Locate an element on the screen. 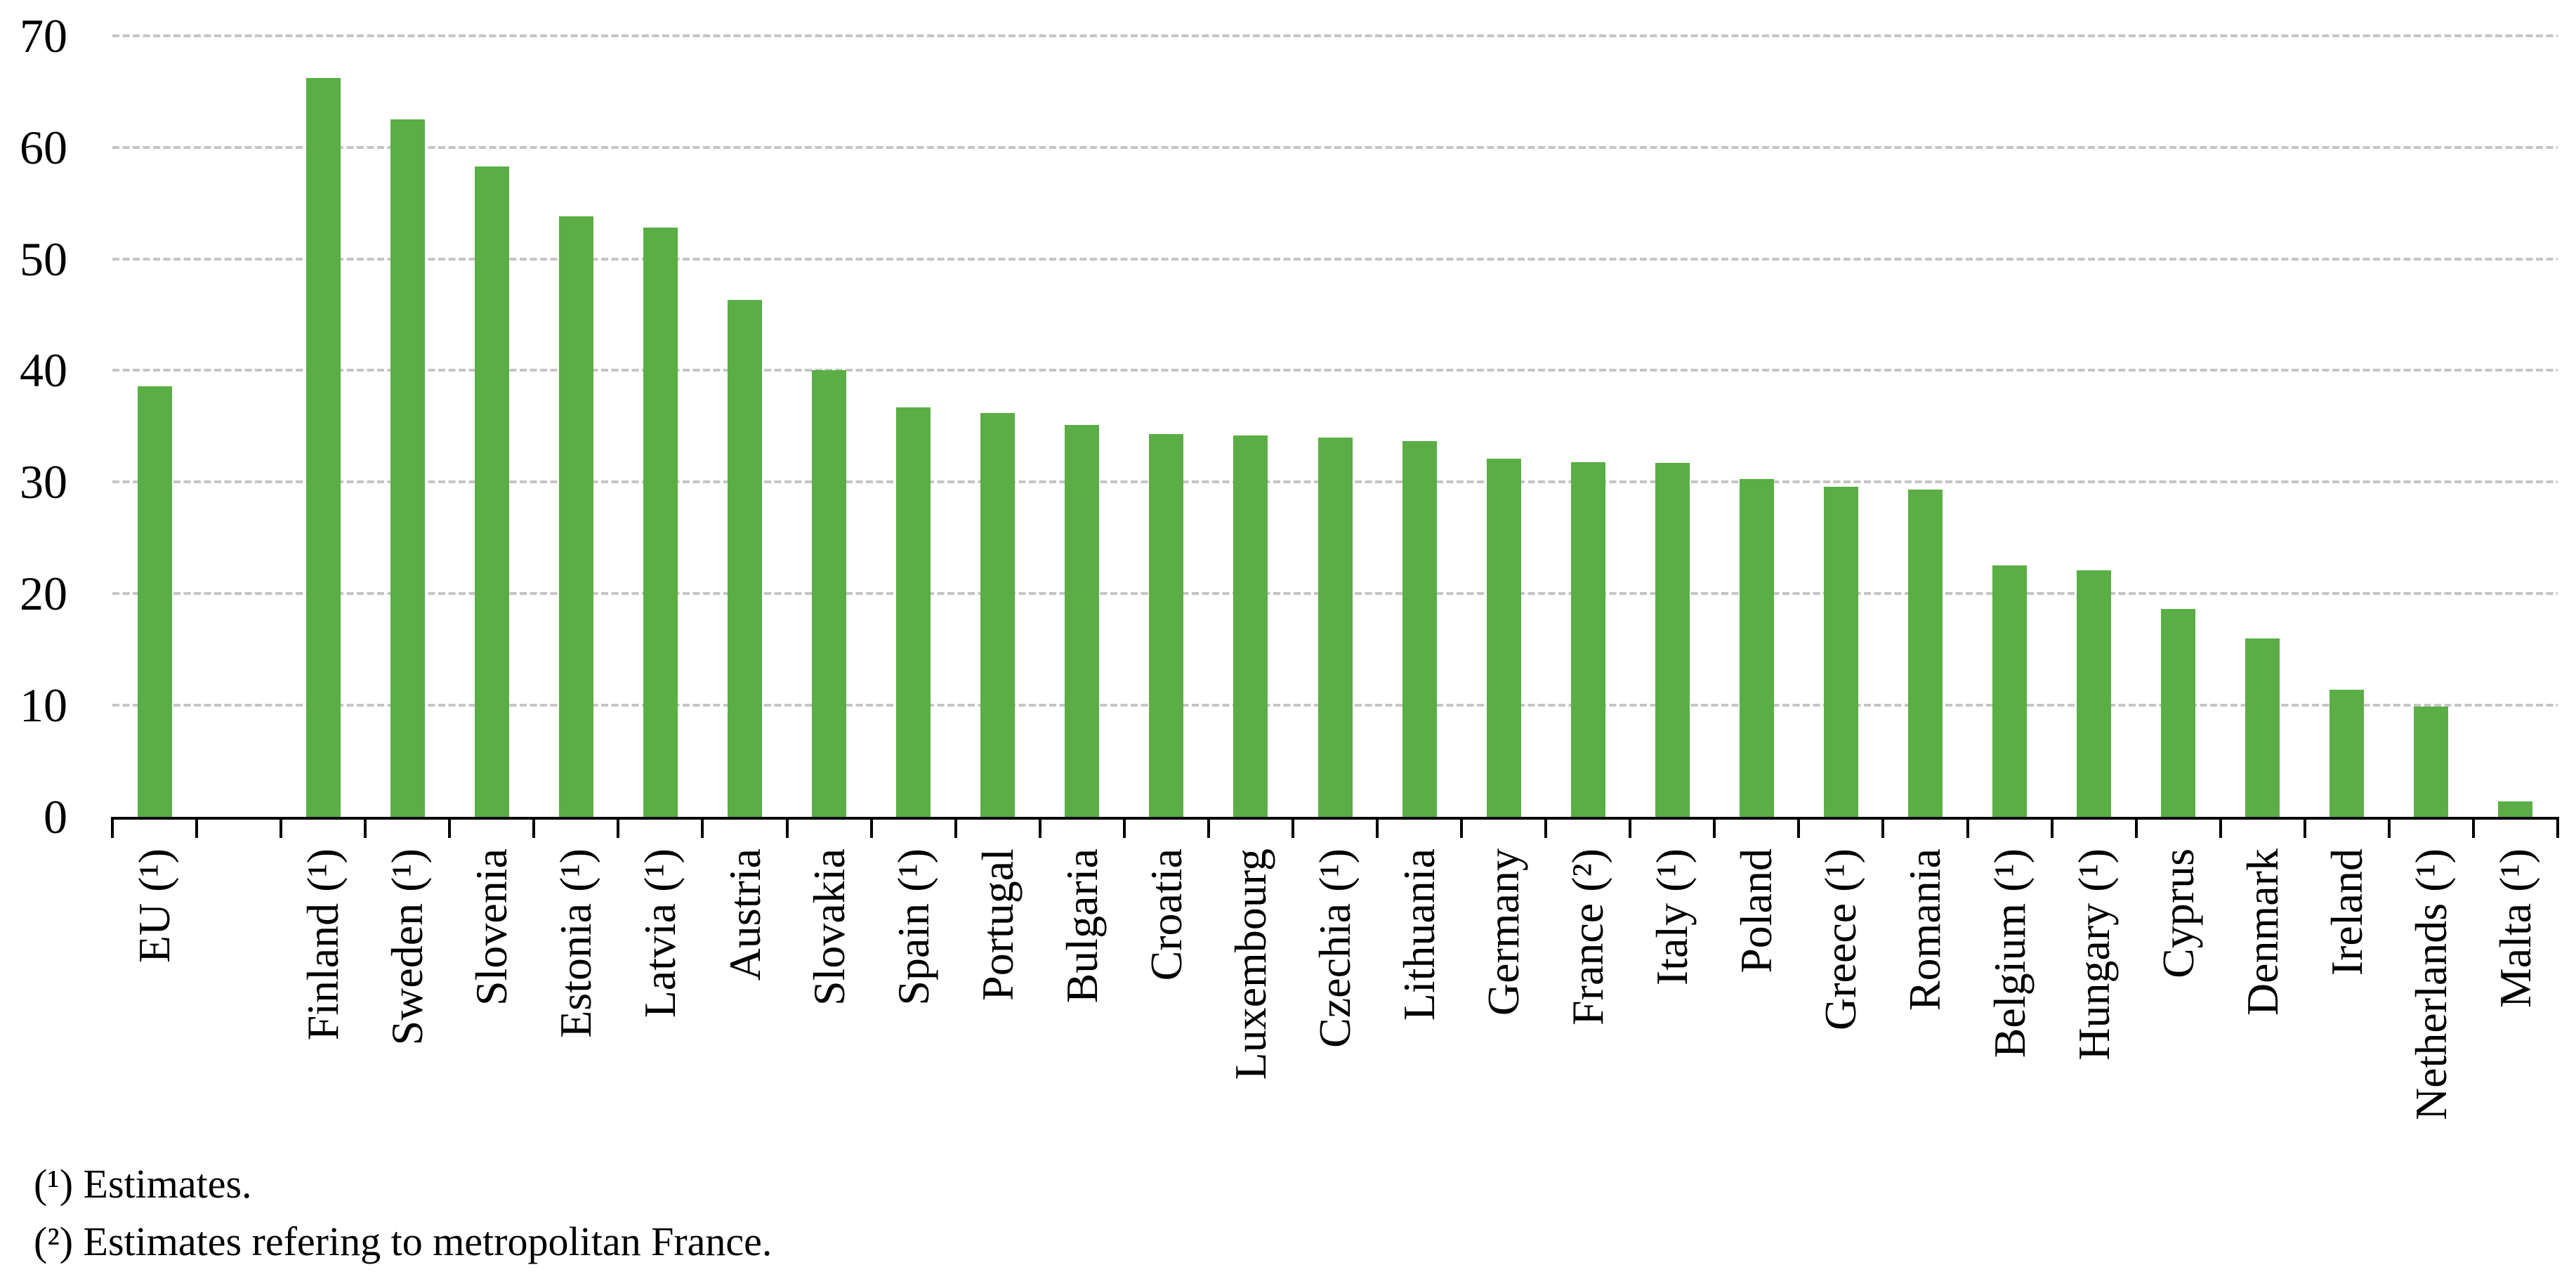 This screenshot has height=1279, width=2576. y-axis-tick-label: 10 is located at coordinates (43, 705).